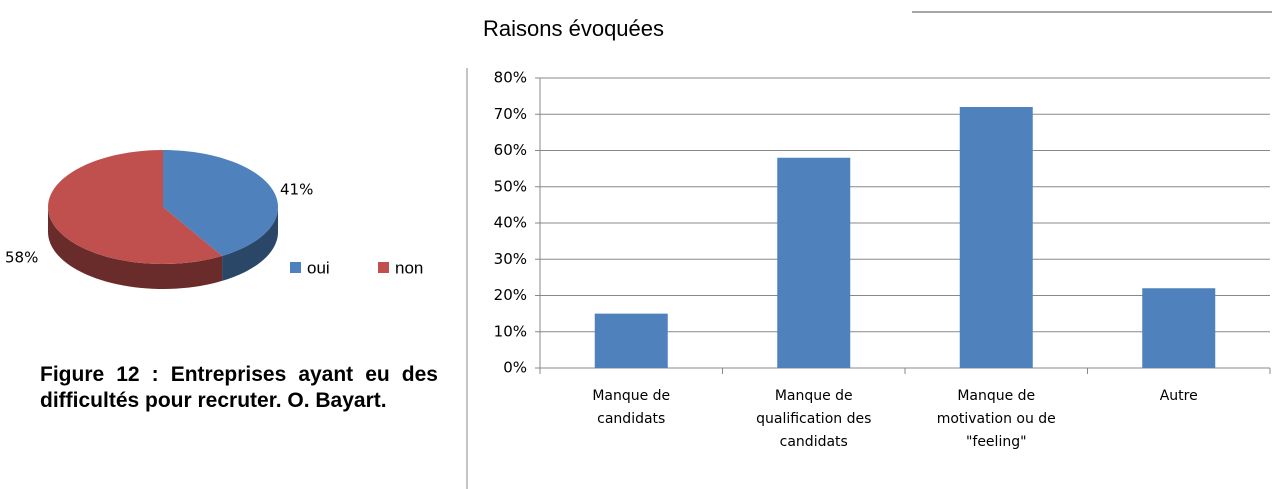  What do you see at coordinates (21, 258) in the screenshot?
I see `data-label: 58%` at bounding box center [21, 258].